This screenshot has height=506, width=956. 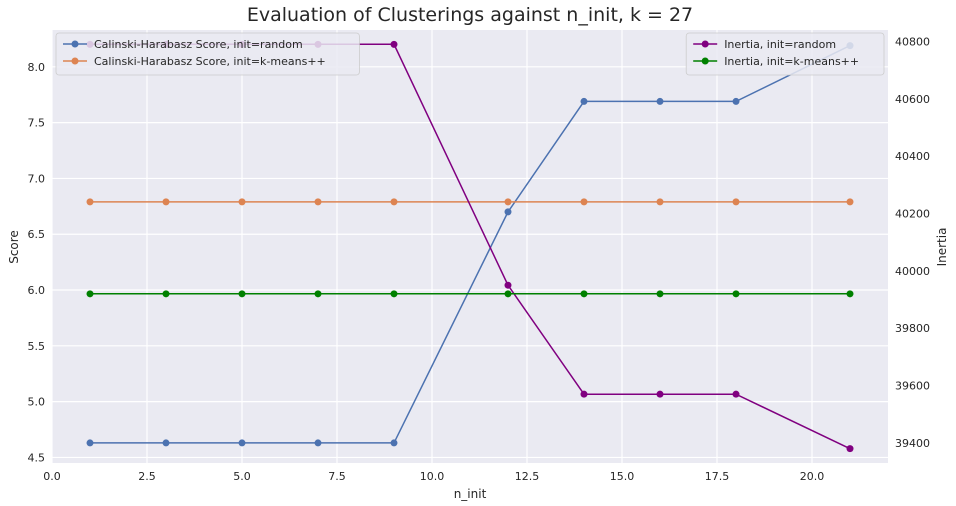 What do you see at coordinates (912, 99) in the screenshot?
I see `y2-tick-label: 40600` at bounding box center [912, 99].